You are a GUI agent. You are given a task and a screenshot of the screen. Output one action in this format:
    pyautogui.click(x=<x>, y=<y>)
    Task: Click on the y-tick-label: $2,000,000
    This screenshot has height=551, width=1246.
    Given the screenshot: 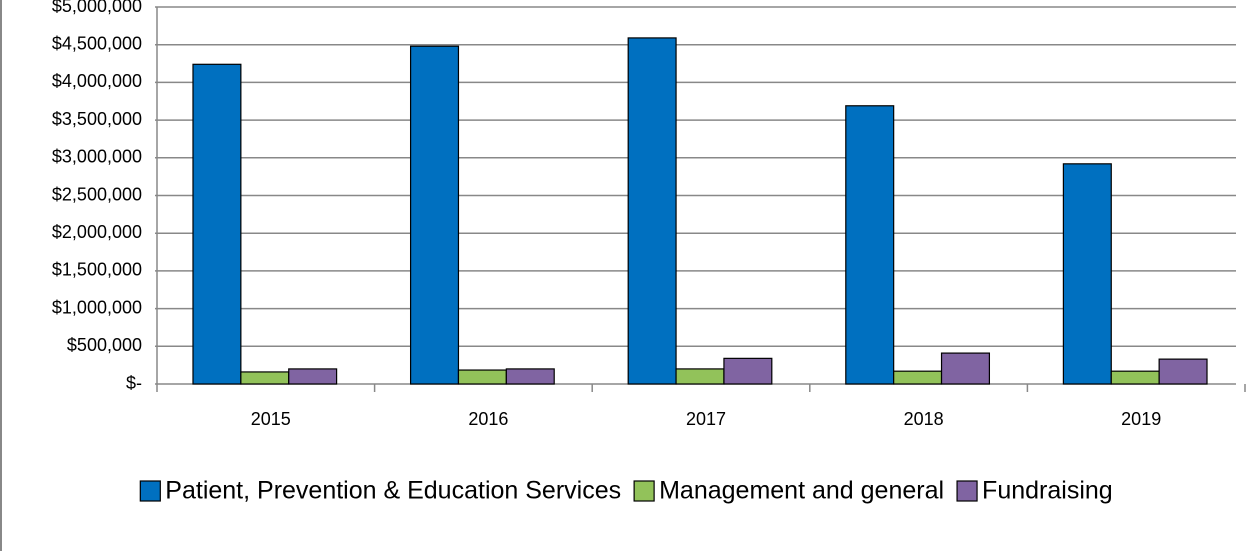 What is the action you would take?
    pyautogui.click(x=97, y=232)
    